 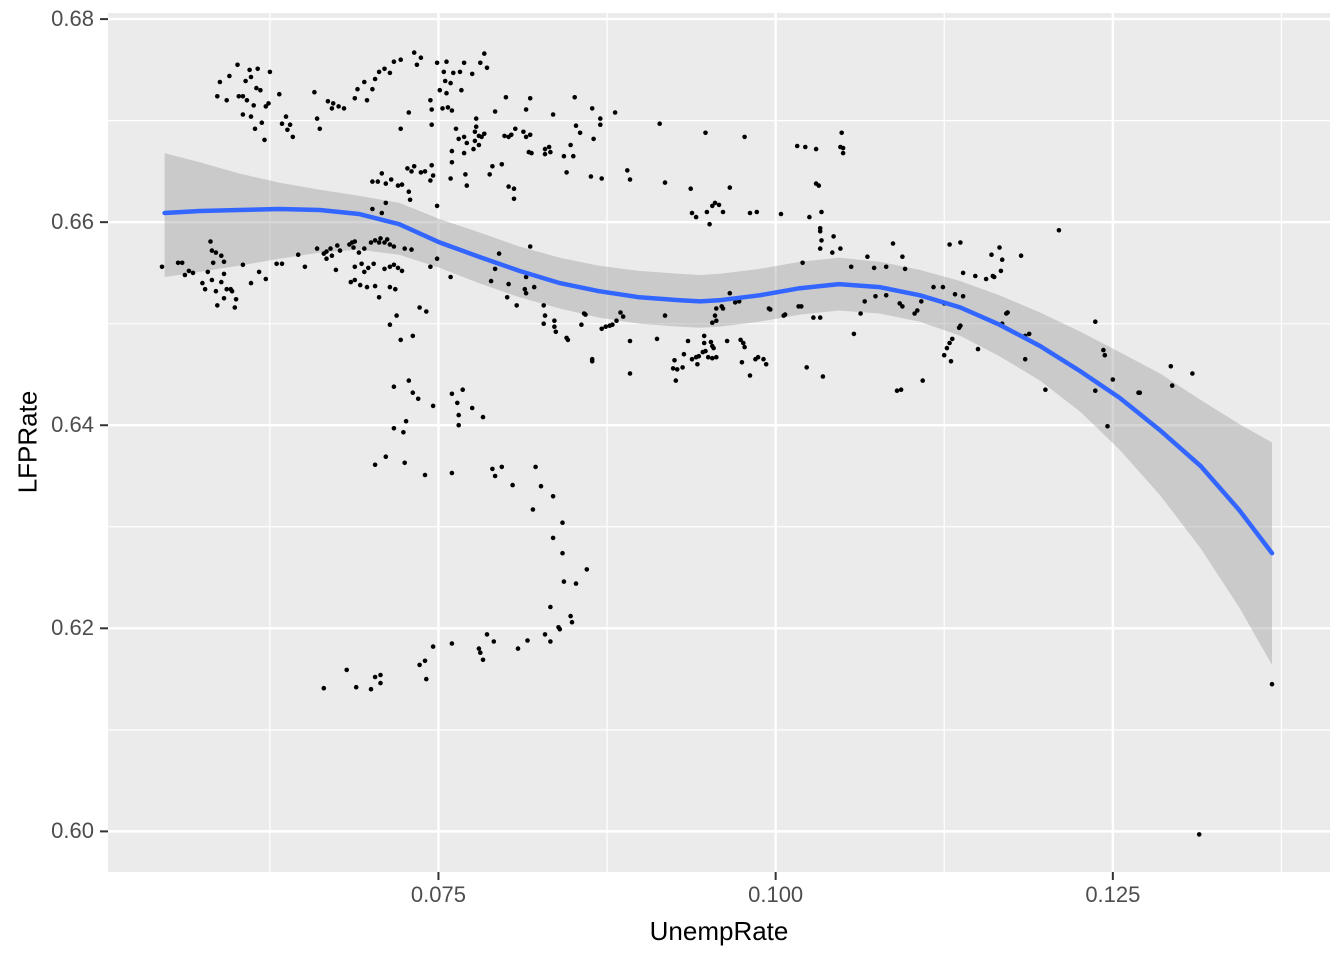 What do you see at coordinates (72, 628) in the screenshot?
I see `y-tick-label: 0.62` at bounding box center [72, 628].